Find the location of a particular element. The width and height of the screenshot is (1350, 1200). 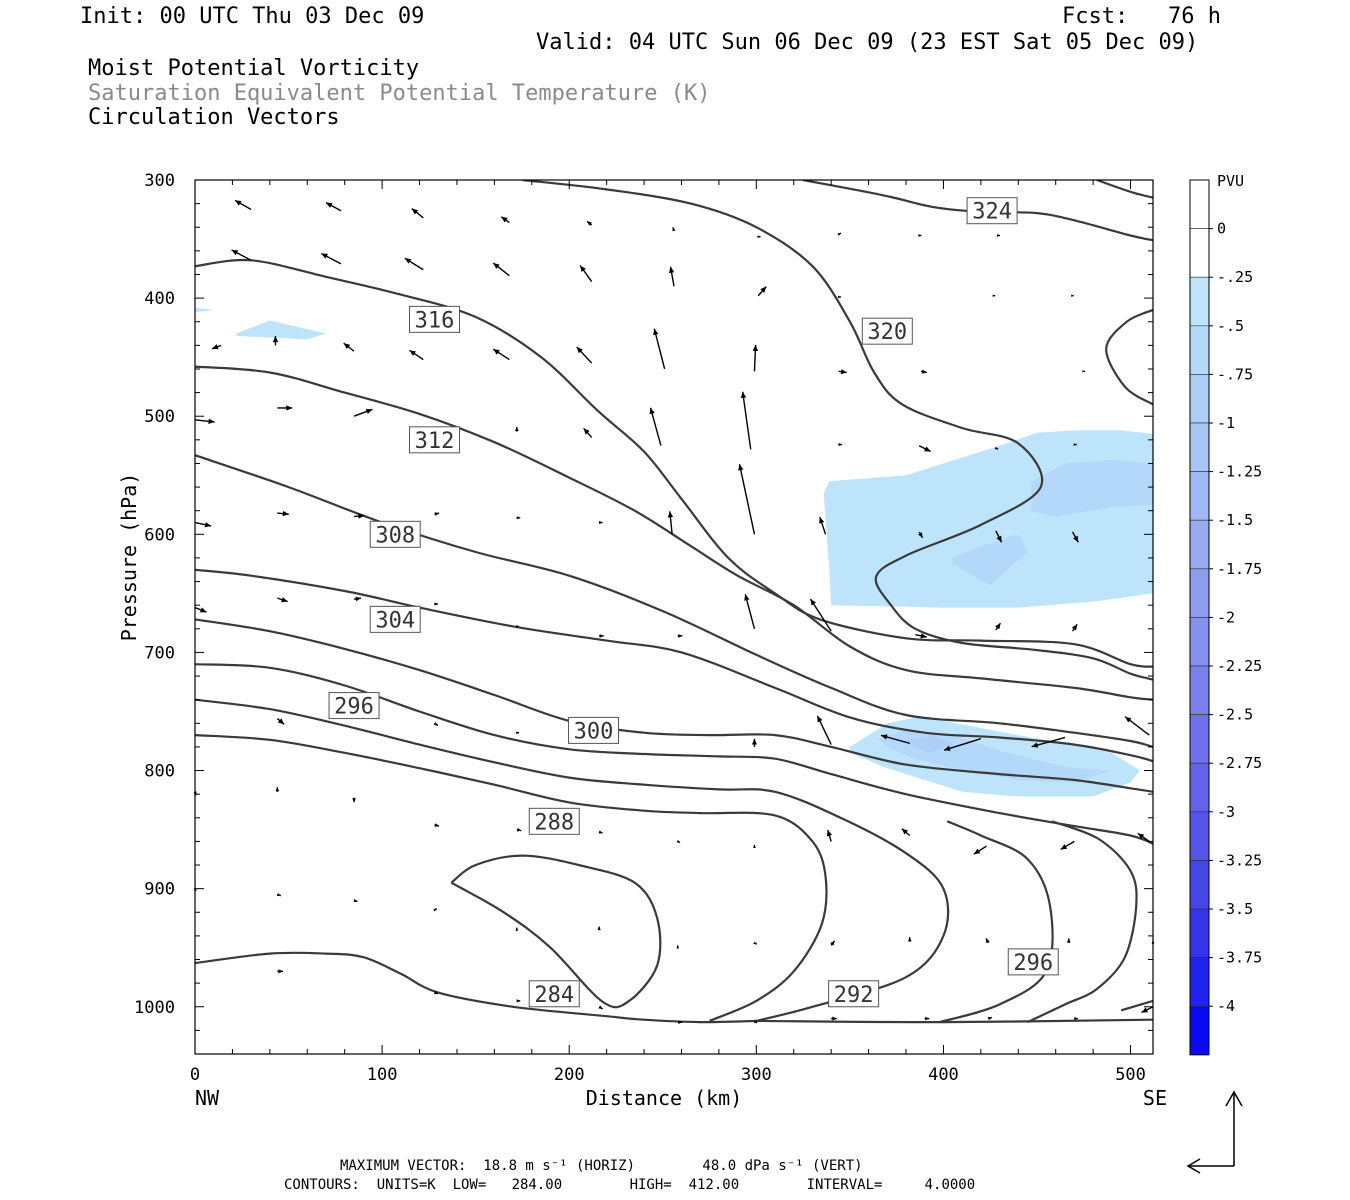

title-mpv: Moist Potential Vorticity is located at coordinates (254, 68).